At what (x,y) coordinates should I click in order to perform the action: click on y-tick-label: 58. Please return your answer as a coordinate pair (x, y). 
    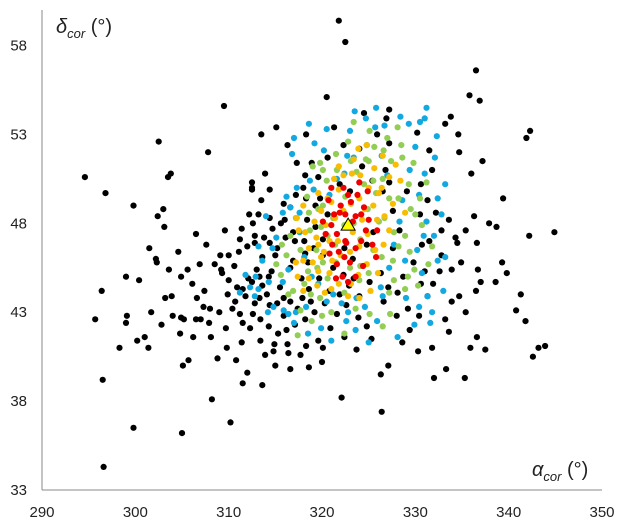
    Looking at the image, I should click on (18, 46).